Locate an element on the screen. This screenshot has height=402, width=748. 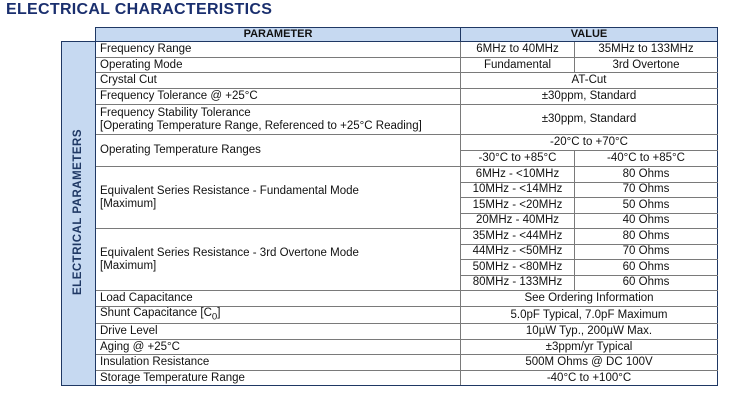
parameter-cell: Load Capacitance is located at coordinates (278, 298).